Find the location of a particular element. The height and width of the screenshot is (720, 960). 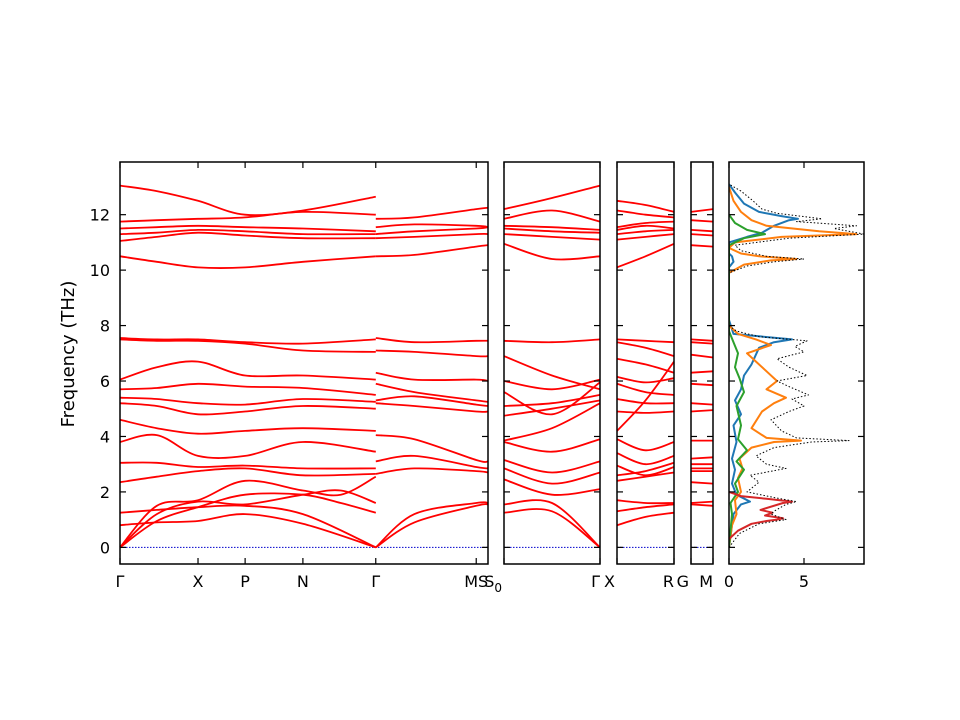

dos-x-tick-label: 5 is located at coordinates (804, 581).